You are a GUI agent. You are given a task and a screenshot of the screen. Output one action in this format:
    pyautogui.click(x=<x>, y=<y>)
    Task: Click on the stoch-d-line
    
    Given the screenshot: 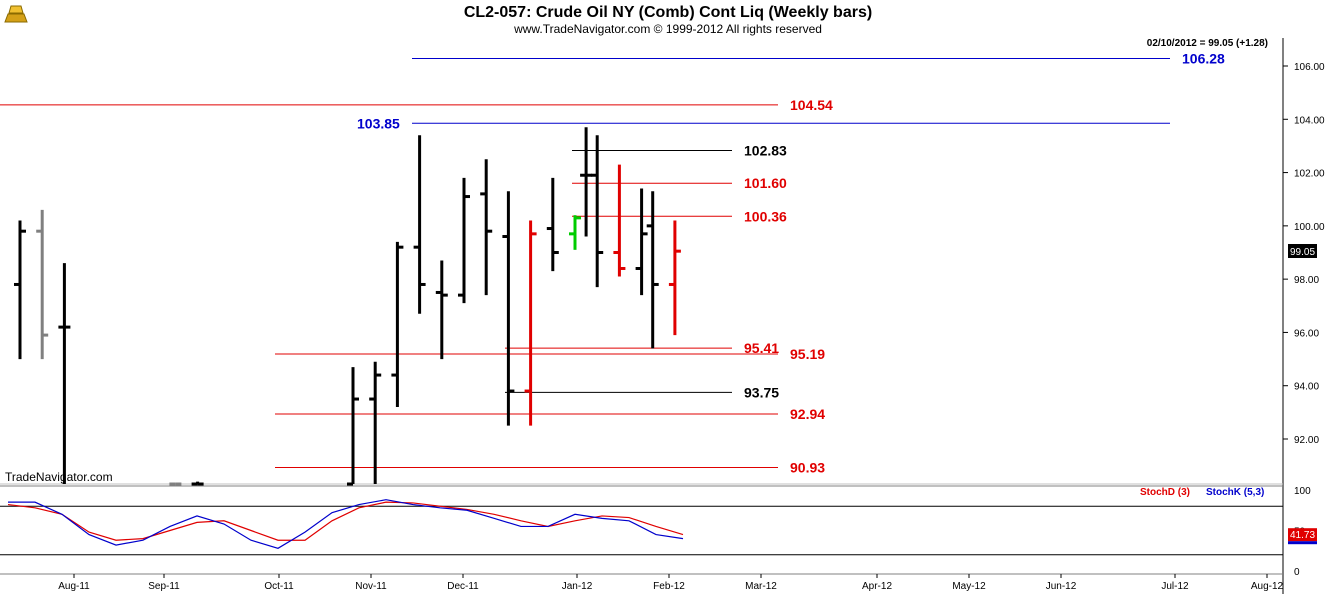 What is the action you would take?
    pyautogui.click(x=345, y=521)
    